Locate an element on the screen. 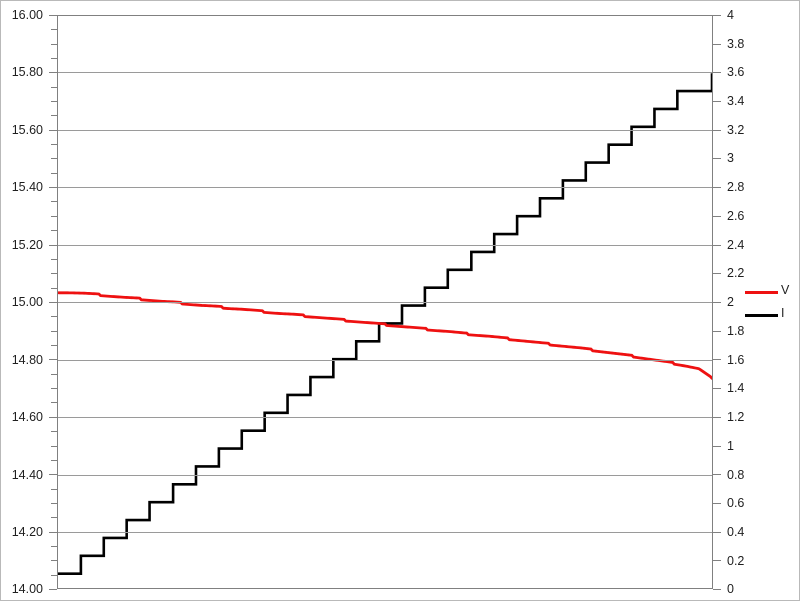 The width and height of the screenshot is (800, 601). right-axis-tick-label: 1.8 is located at coordinates (736, 331).